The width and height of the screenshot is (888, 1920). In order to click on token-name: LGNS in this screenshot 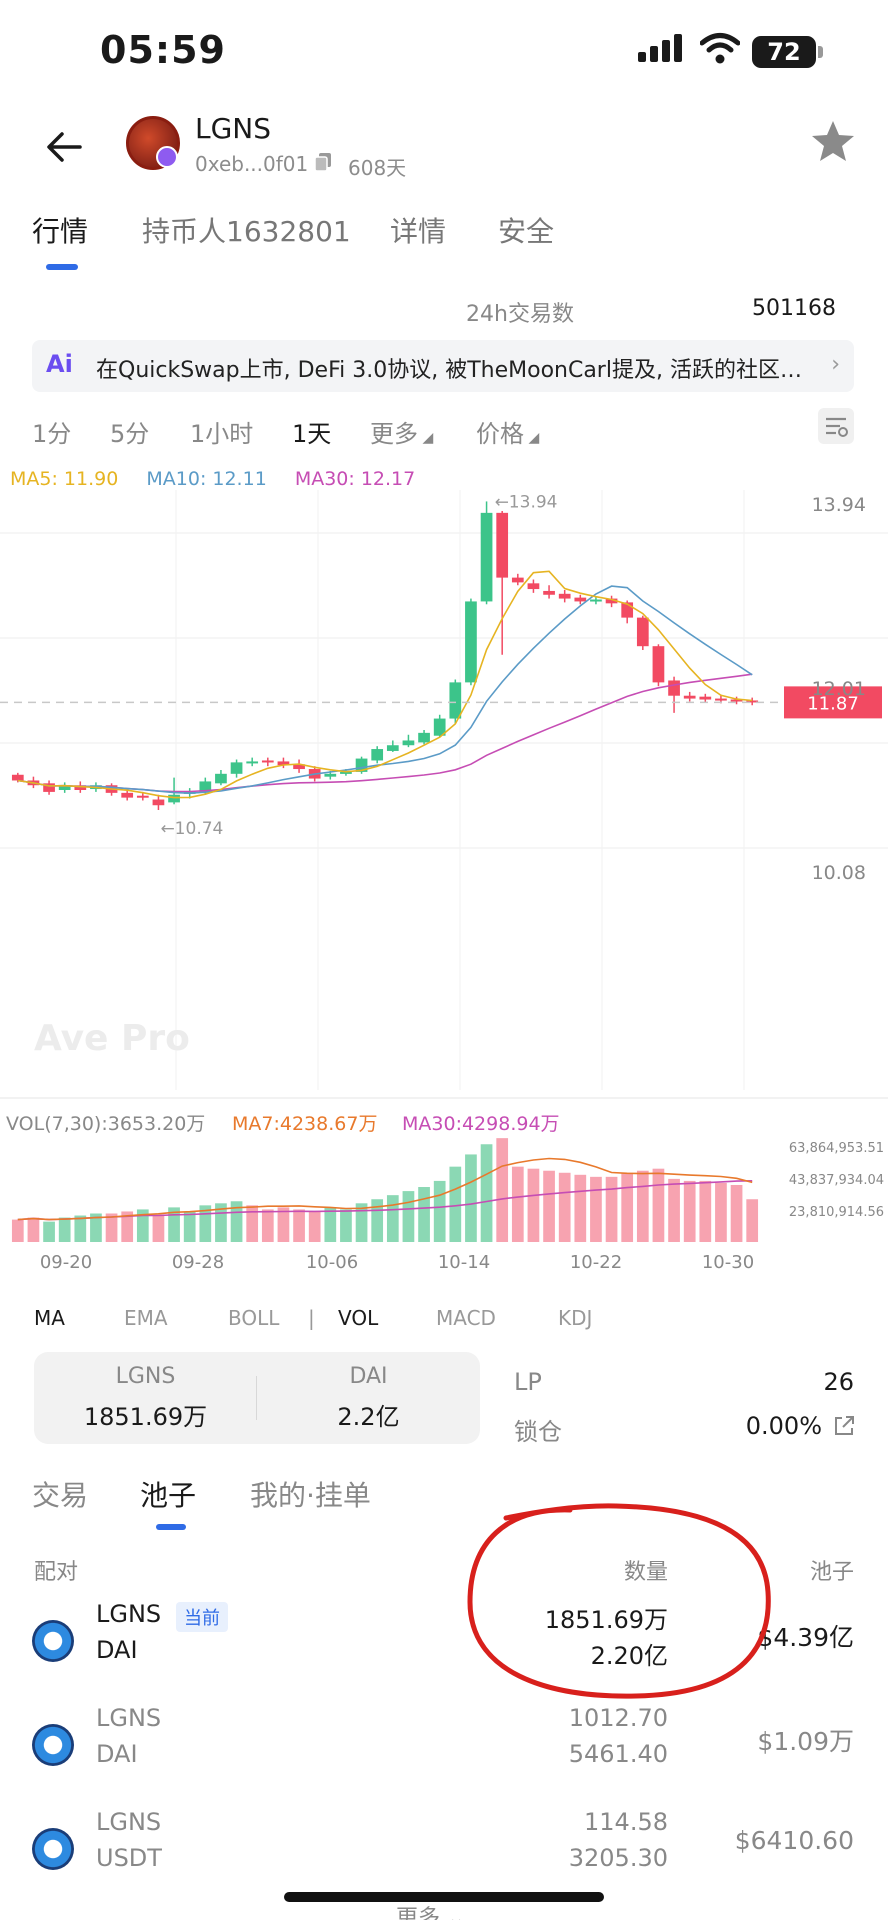, I will do `click(233, 128)`.